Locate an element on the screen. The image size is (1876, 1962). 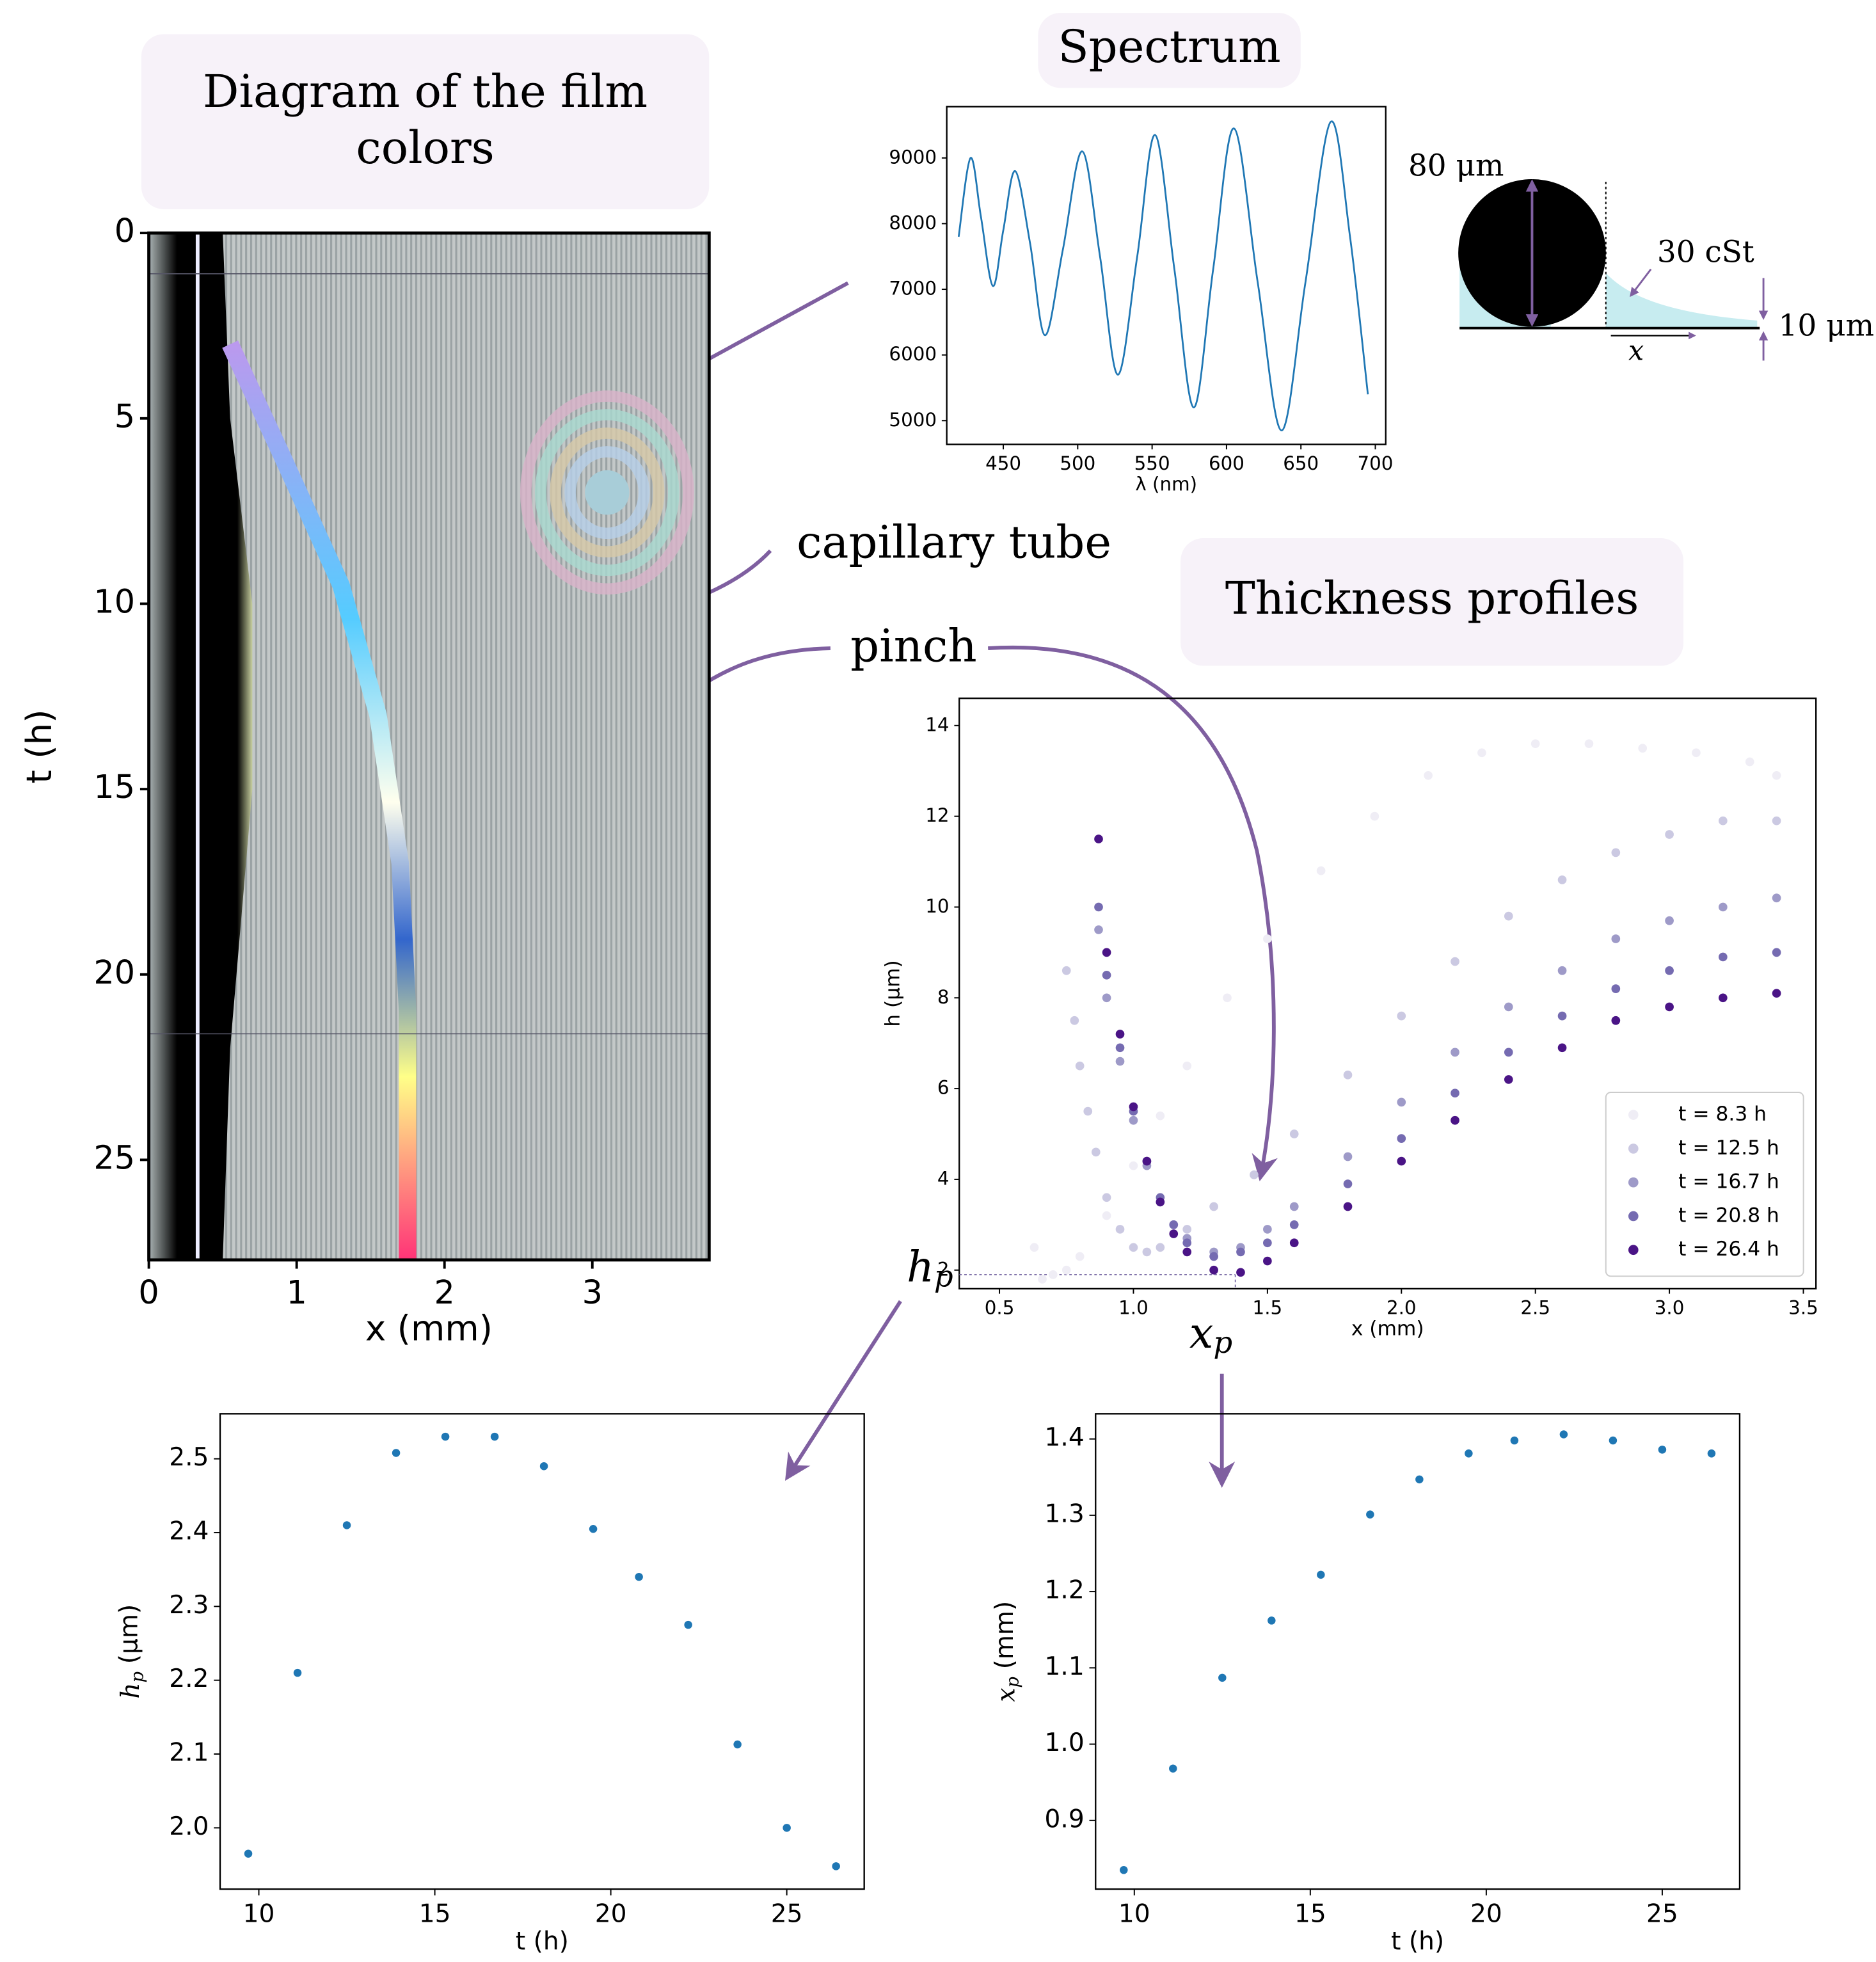
y-axis-label: t (h) is located at coordinates (39, 746).